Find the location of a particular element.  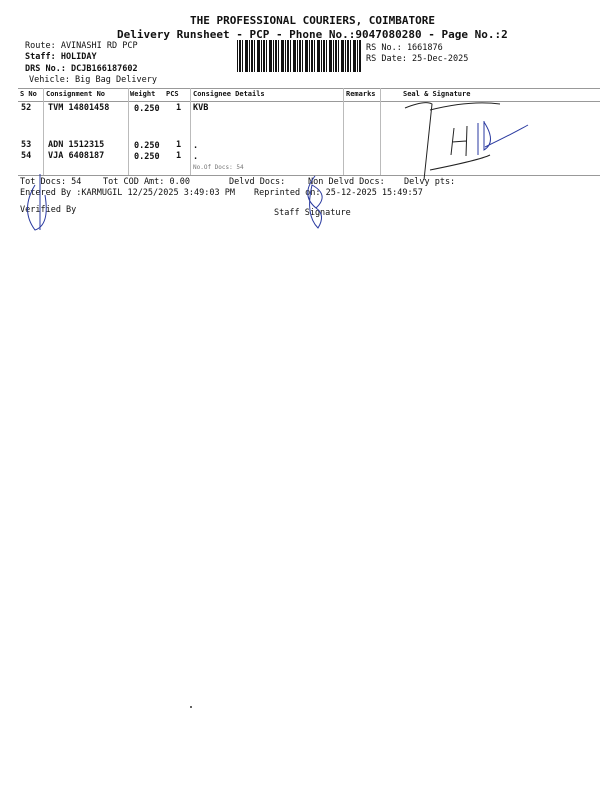

rs-date: RS Date: 25-Dec-2025 is located at coordinates (417, 59).